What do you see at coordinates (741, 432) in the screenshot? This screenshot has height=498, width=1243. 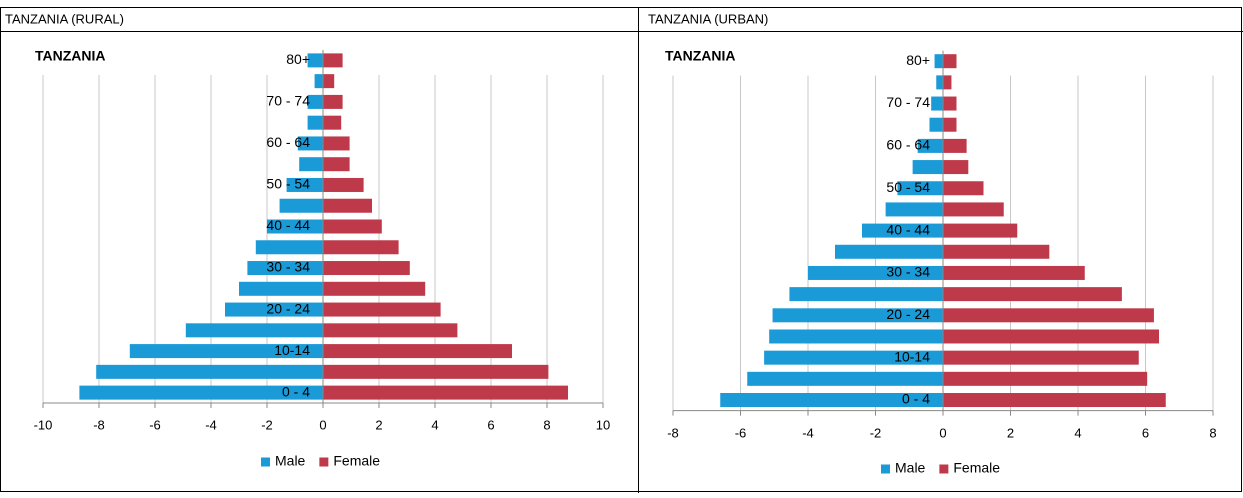 I see `x-tick-label: -6` at bounding box center [741, 432].